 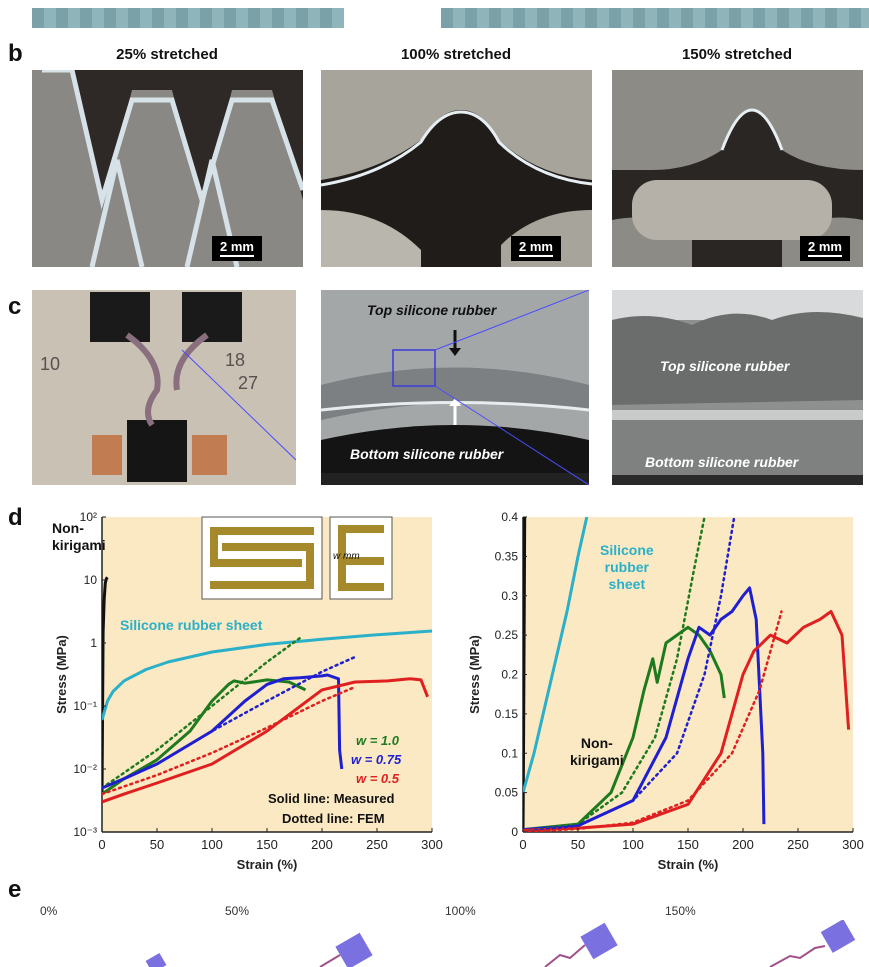 I want to click on sem-top-label: Top silicone rubber, so click(x=432, y=310).